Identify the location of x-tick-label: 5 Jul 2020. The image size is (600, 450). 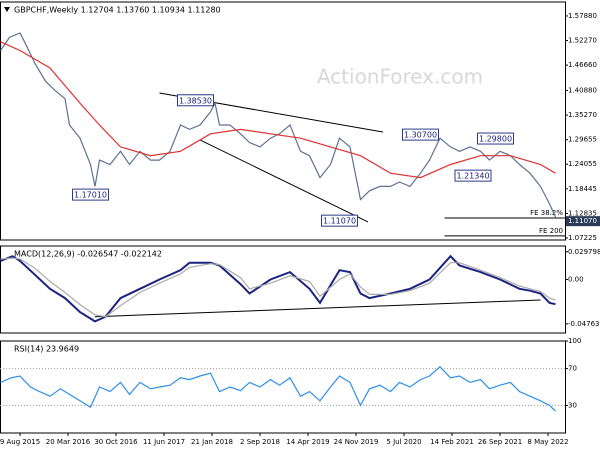
(403, 442).